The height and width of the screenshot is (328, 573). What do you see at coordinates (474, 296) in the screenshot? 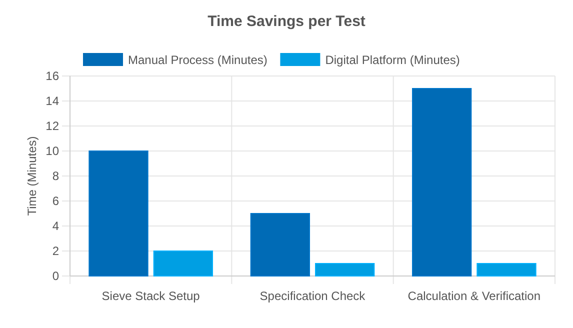
I see `x-tick-label: Calculation & Verification` at bounding box center [474, 296].